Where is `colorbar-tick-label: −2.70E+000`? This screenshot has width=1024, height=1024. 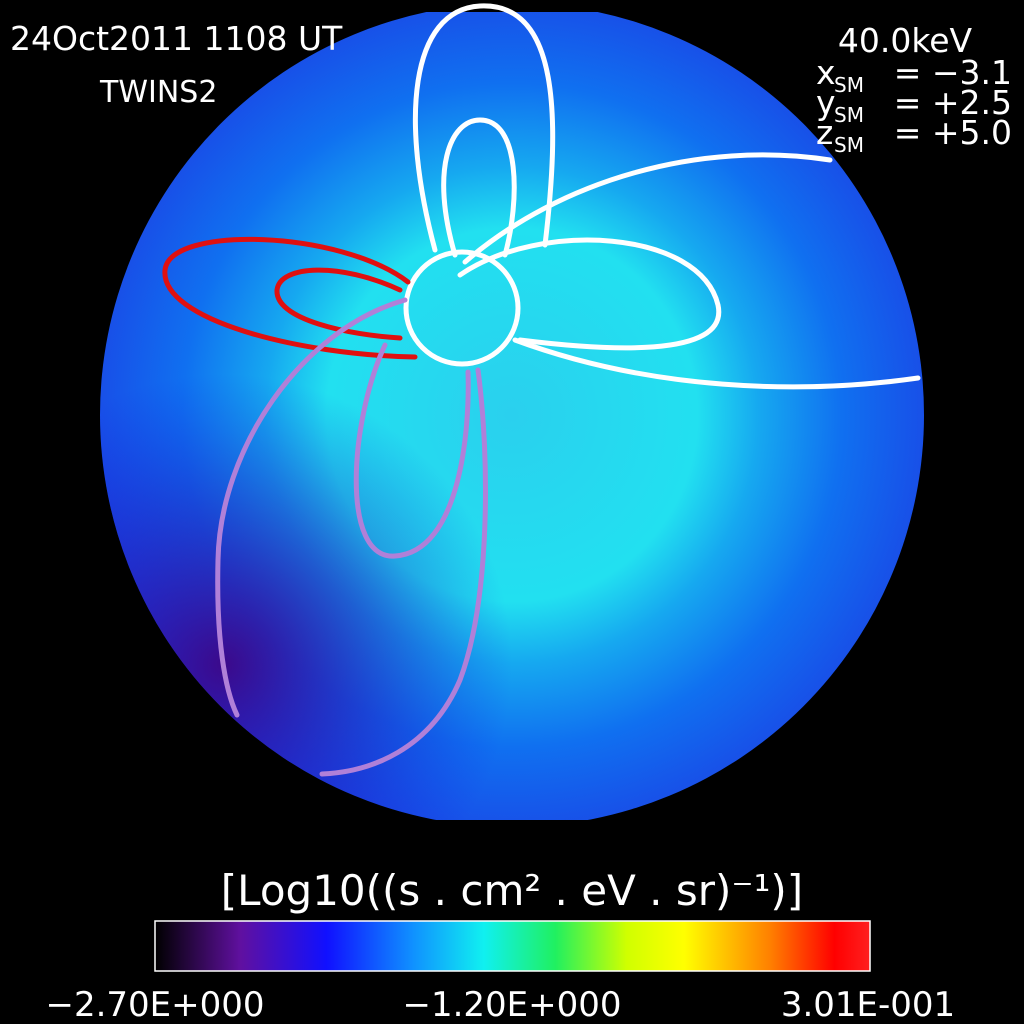
colorbar-tick-label: −2.70E+000 is located at coordinates (154, 1004).